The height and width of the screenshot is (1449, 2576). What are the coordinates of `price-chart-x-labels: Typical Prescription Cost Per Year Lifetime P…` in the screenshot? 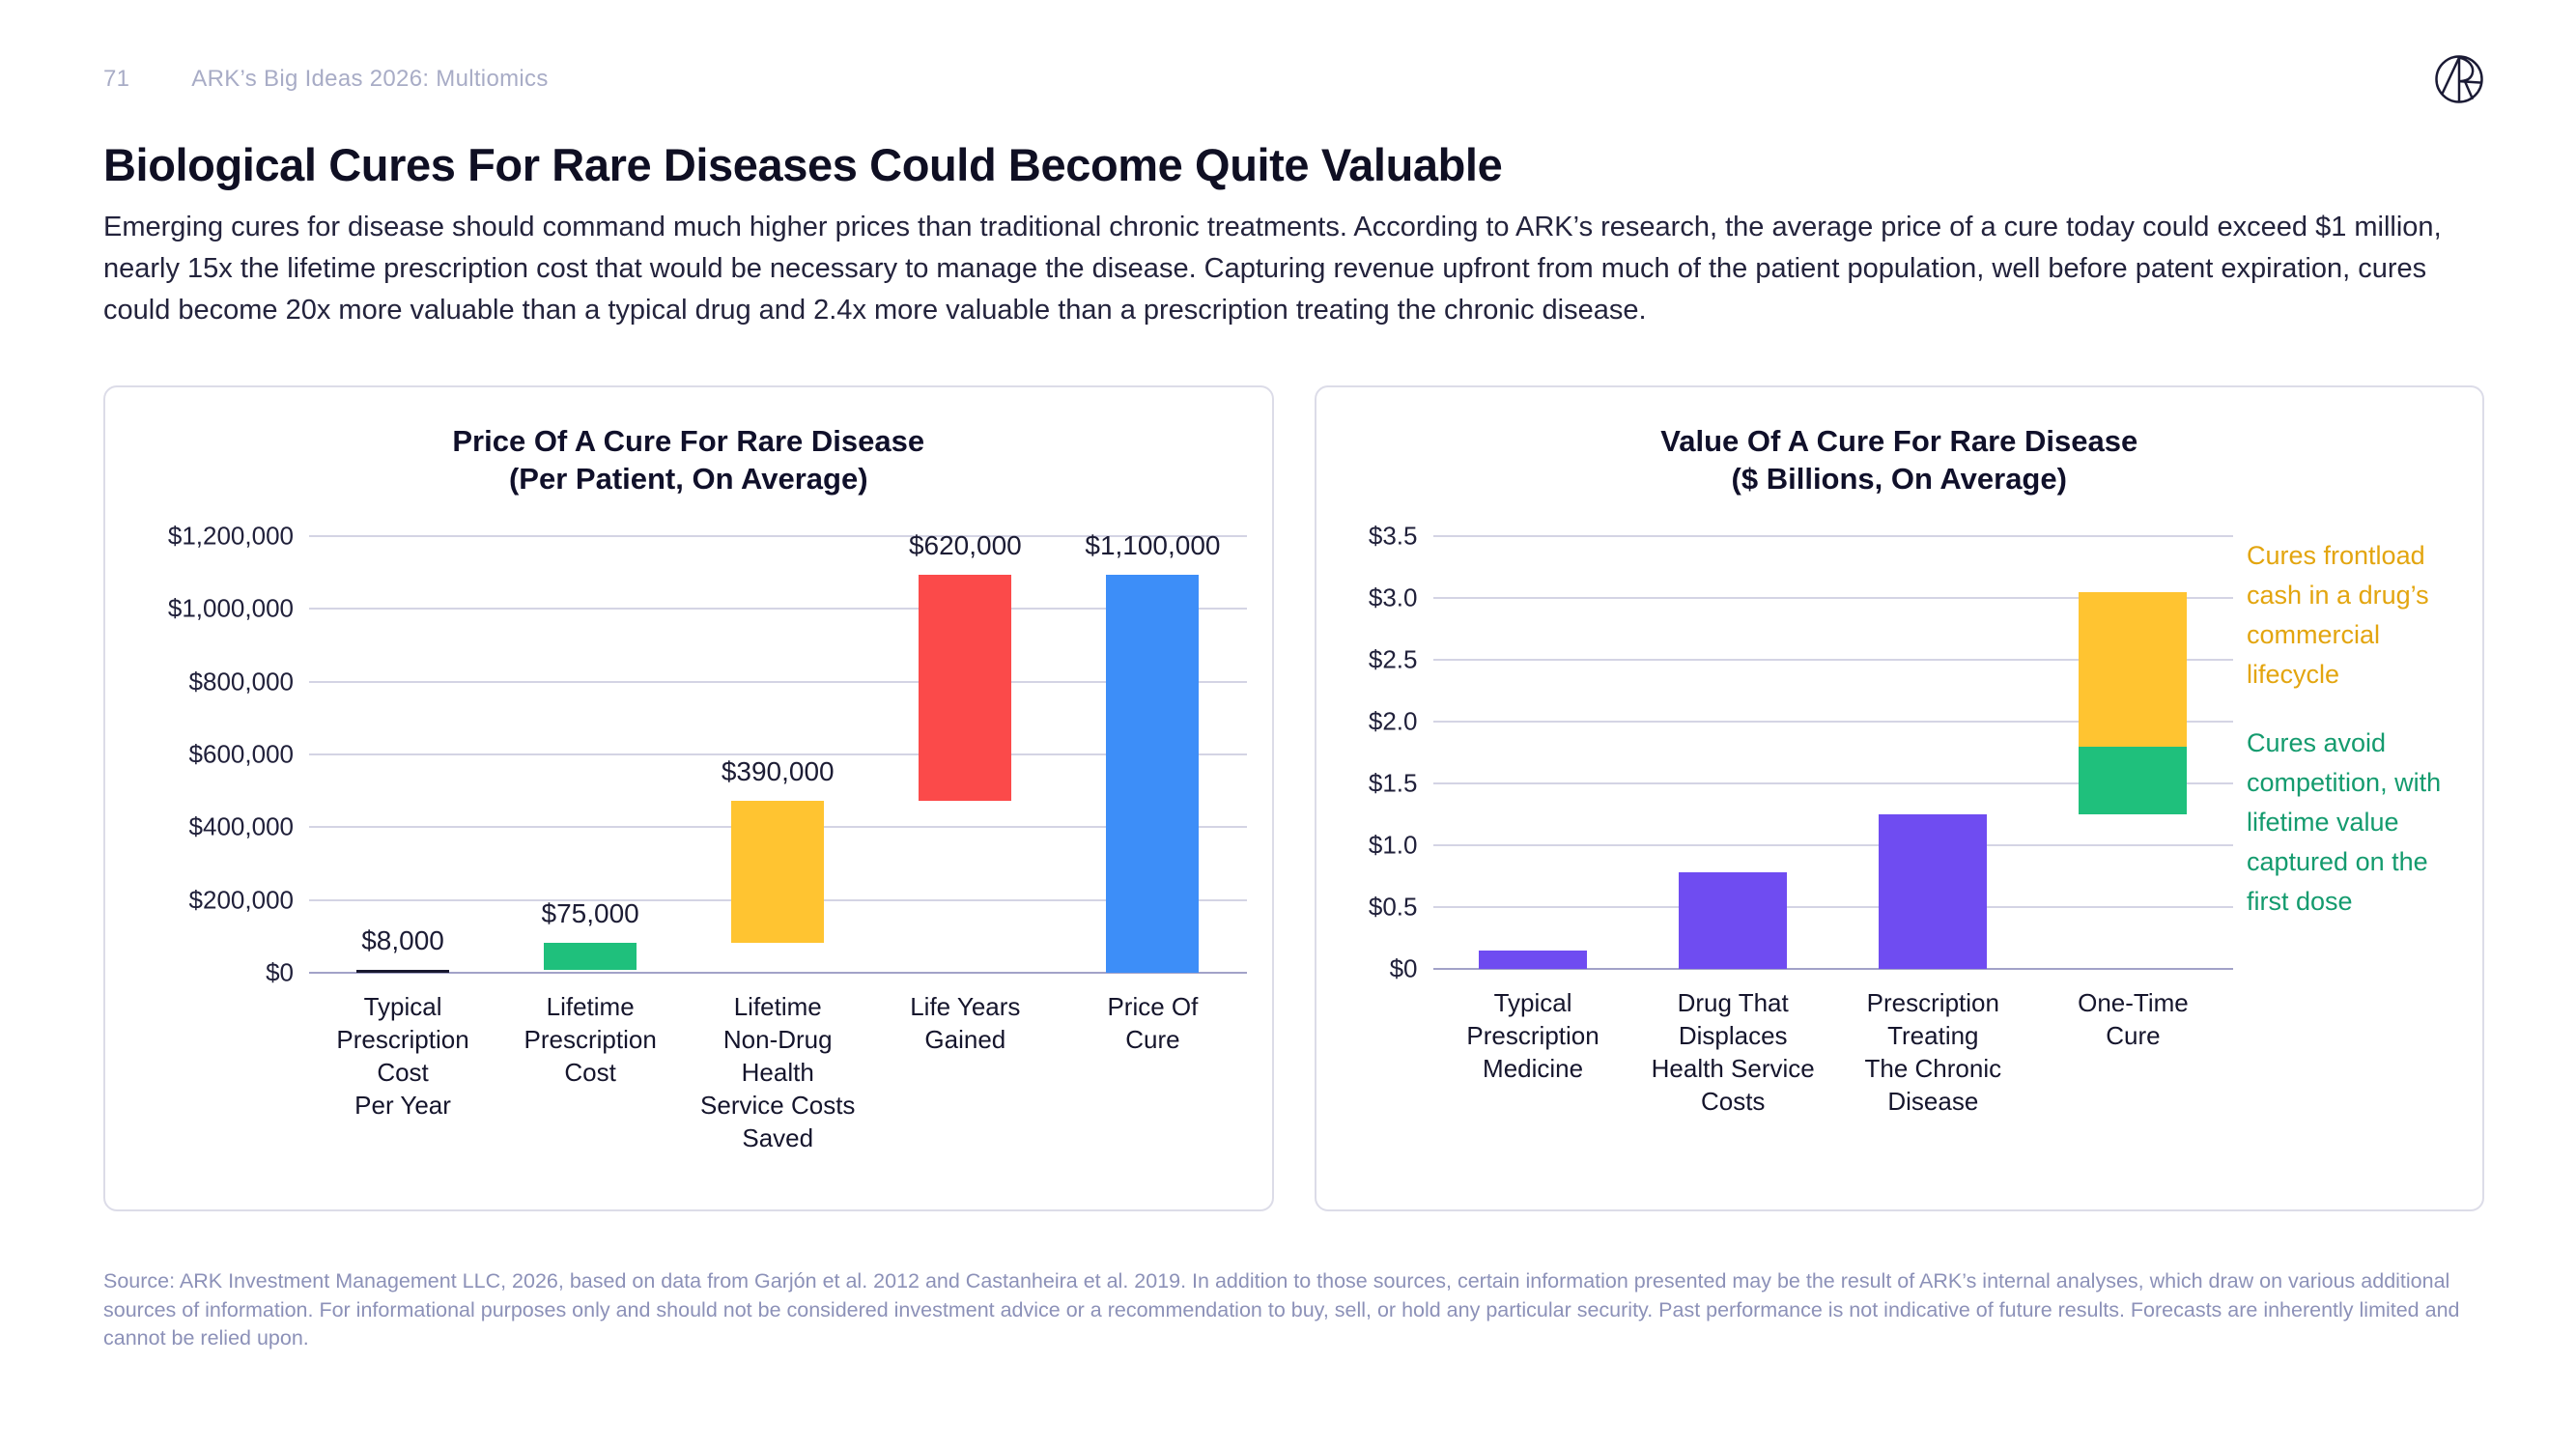 It's located at (778, 1072).